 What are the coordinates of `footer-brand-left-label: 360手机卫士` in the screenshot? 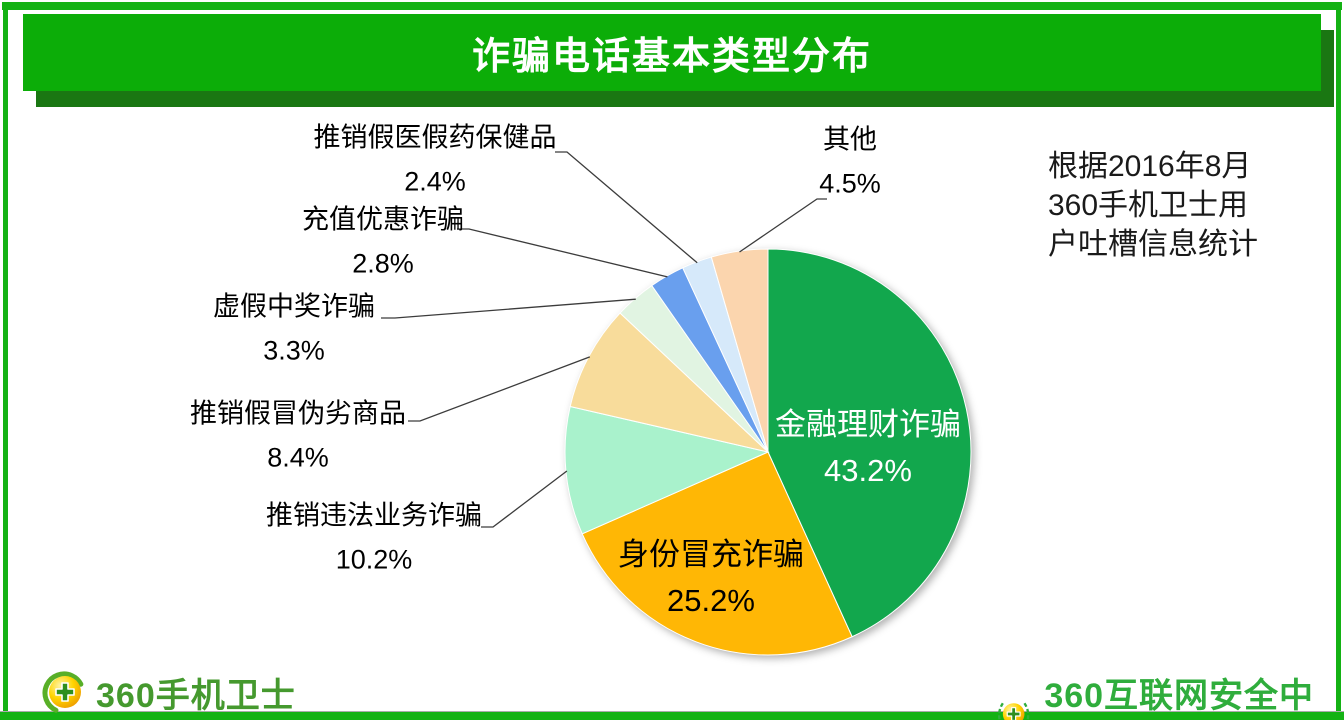 It's located at (196, 696).